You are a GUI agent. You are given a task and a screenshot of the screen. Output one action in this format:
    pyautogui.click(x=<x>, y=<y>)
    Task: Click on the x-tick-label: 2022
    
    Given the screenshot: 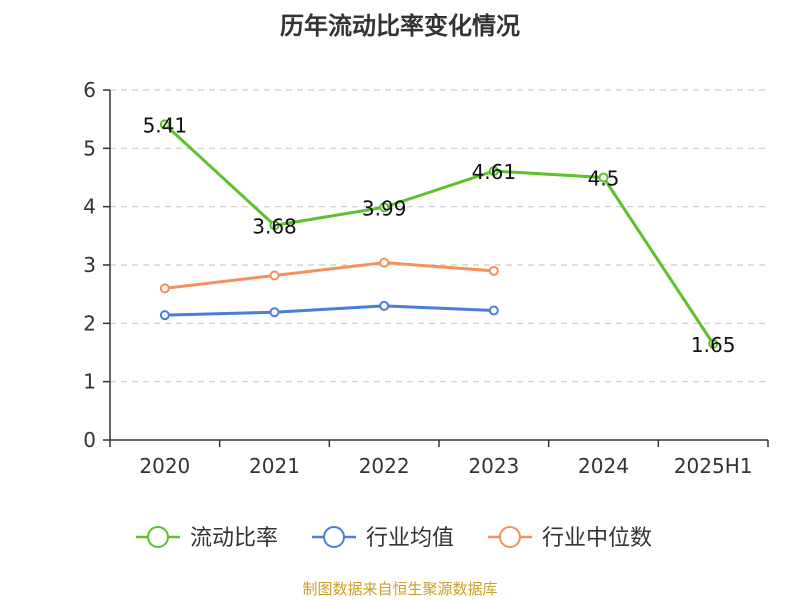 What is the action you would take?
    pyautogui.click(x=384, y=466)
    